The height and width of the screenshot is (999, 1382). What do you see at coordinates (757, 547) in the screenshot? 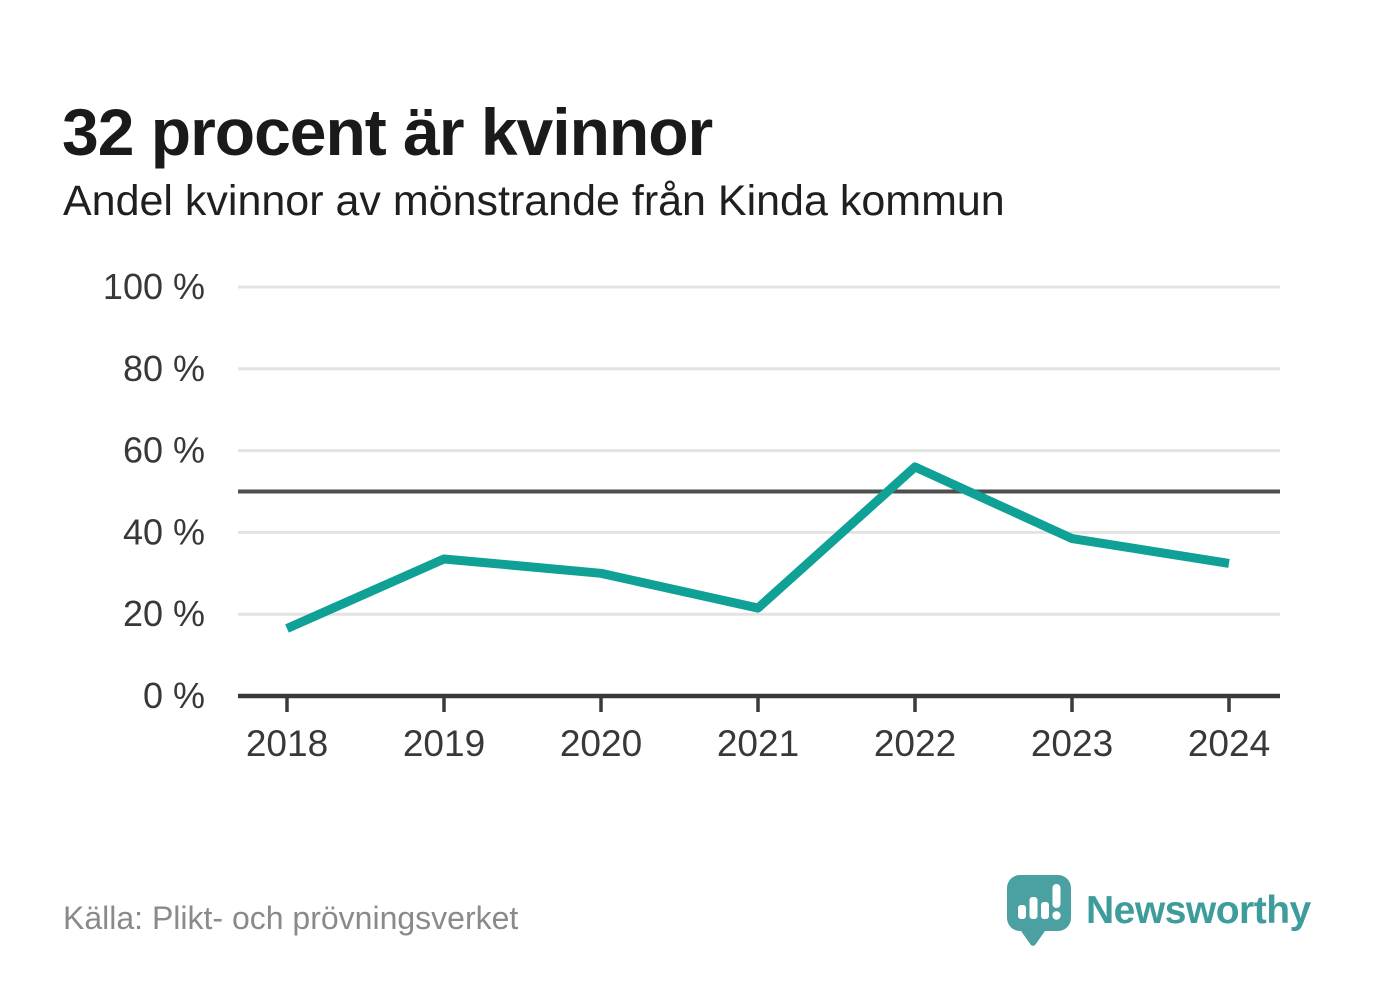
I see `data-line-series` at bounding box center [757, 547].